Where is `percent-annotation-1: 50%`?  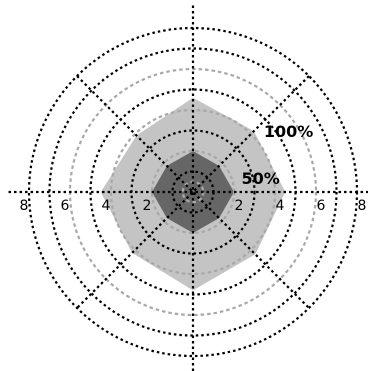 percent-annotation-1: 50% is located at coordinates (261, 178).